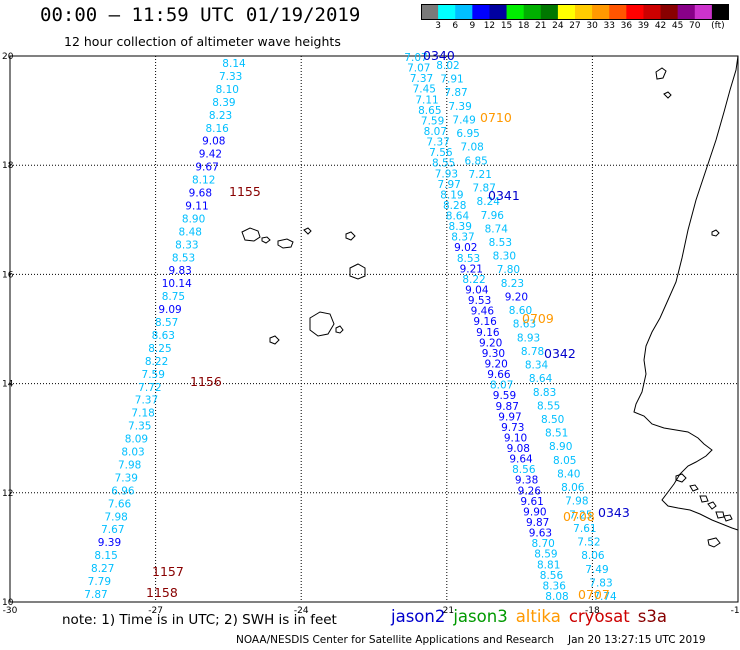  I want to click on color-scale-tick-label: 6, so click(455, 26).